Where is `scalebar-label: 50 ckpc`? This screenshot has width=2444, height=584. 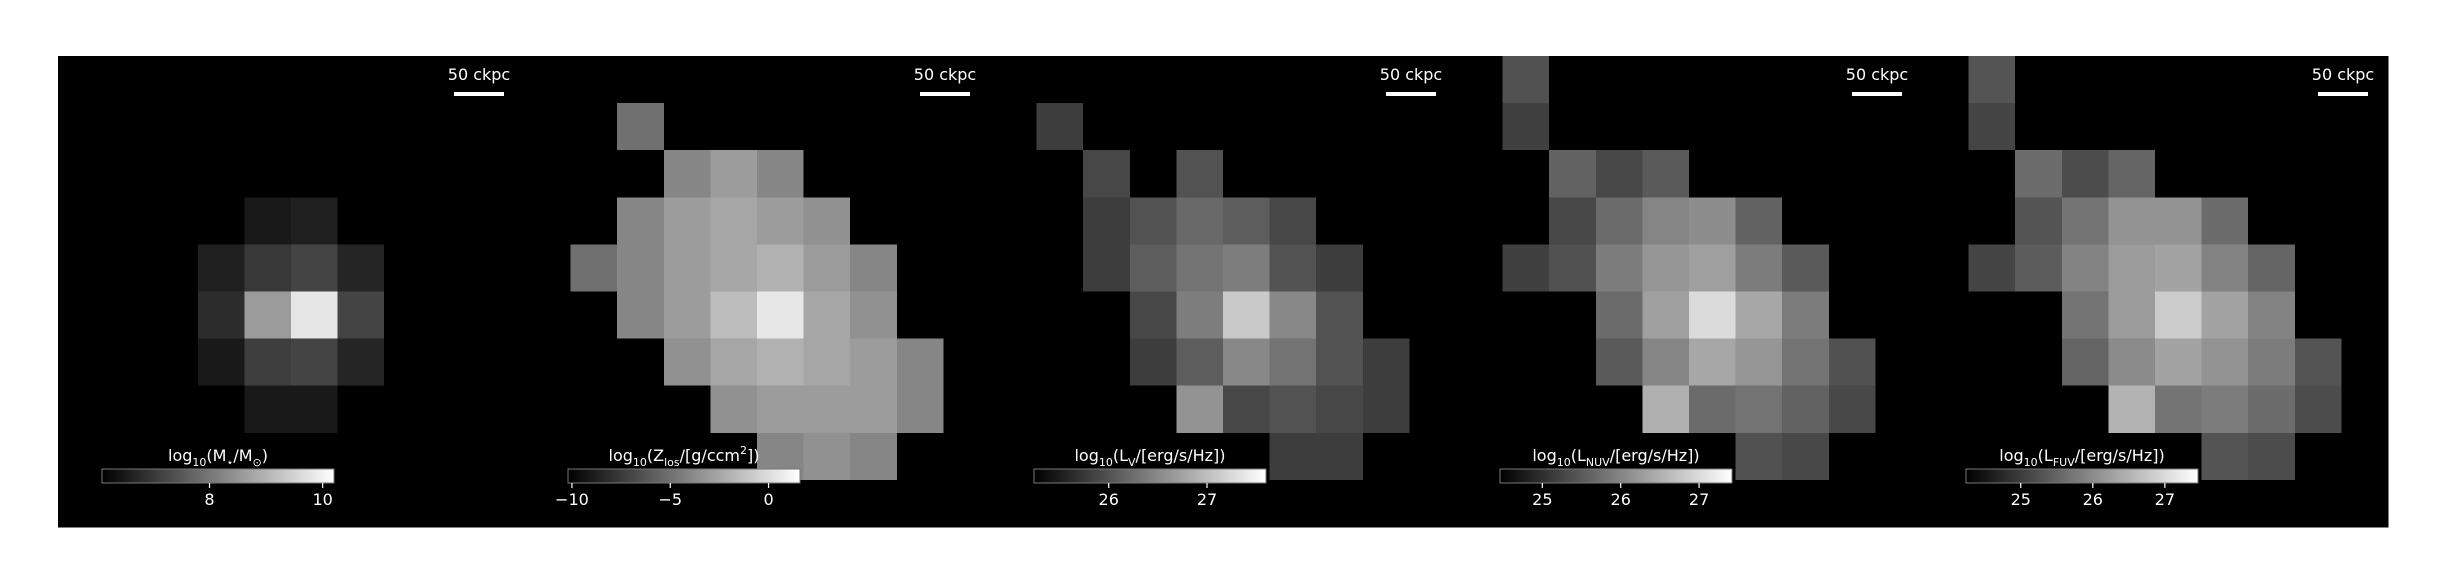 scalebar-label: 50 ckpc is located at coordinates (945, 74).